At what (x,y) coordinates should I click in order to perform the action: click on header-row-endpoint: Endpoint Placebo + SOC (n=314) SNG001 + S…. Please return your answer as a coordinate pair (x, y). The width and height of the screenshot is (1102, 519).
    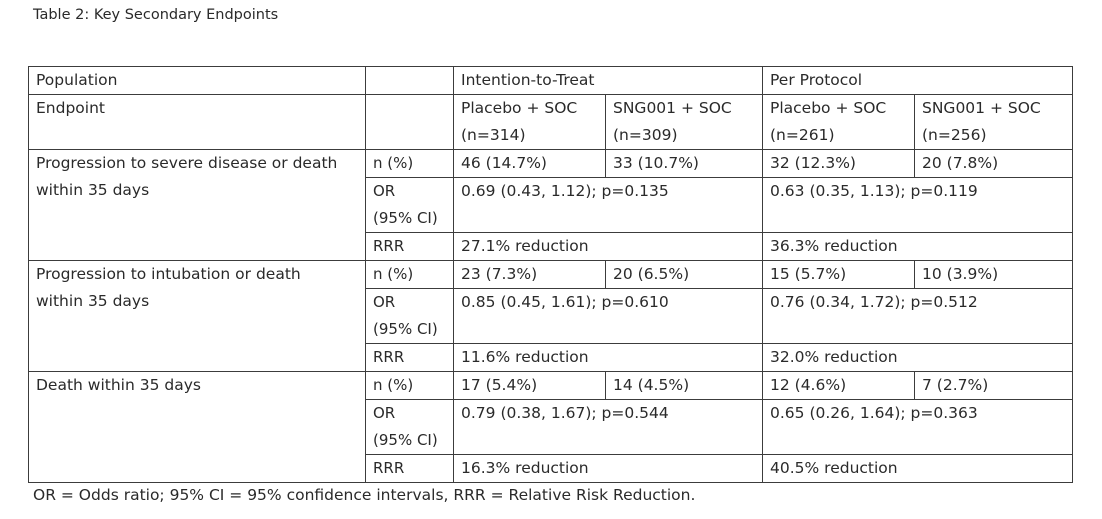
    Looking at the image, I should click on (550, 122).